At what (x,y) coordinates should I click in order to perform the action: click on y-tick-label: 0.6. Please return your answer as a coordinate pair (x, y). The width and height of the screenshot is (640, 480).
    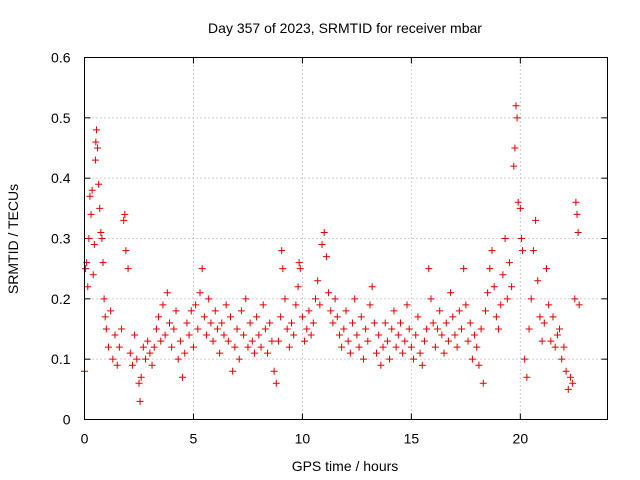
    Looking at the image, I should click on (61, 58).